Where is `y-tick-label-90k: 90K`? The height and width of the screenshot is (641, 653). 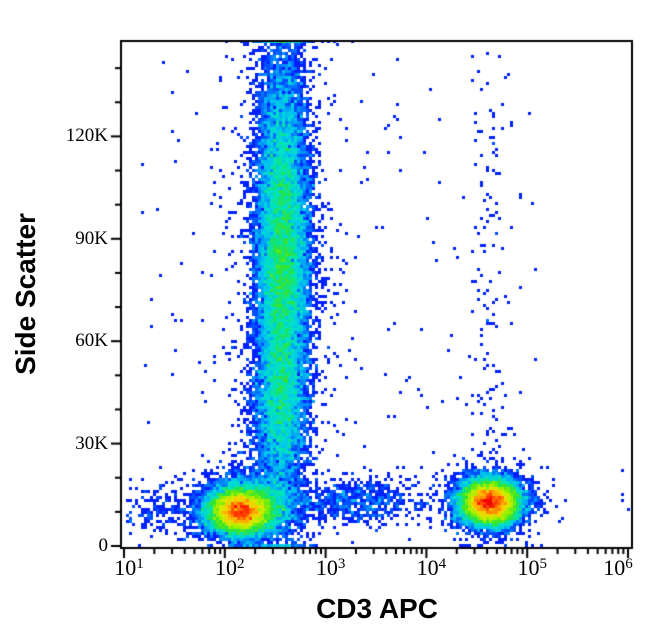
y-tick-label-90k: 90K is located at coordinates (91, 238).